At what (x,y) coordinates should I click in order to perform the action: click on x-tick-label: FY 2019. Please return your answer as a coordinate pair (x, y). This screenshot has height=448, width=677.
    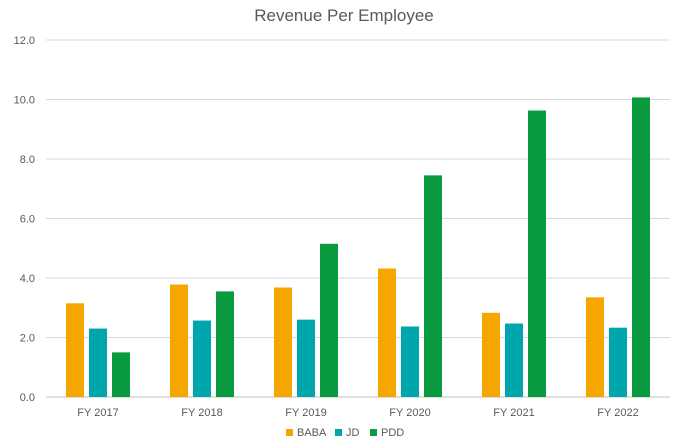
    Looking at the image, I should click on (305, 413).